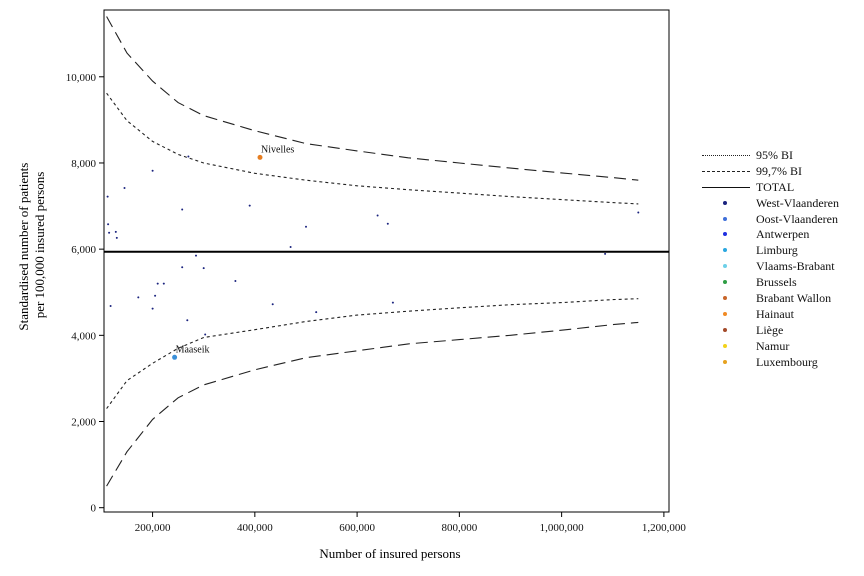 This screenshot has height=576, width=864. Describe the element at coordinates (795, 266) in the screenshot. I see `legend-label: Vlaams-Brabant` at that location.